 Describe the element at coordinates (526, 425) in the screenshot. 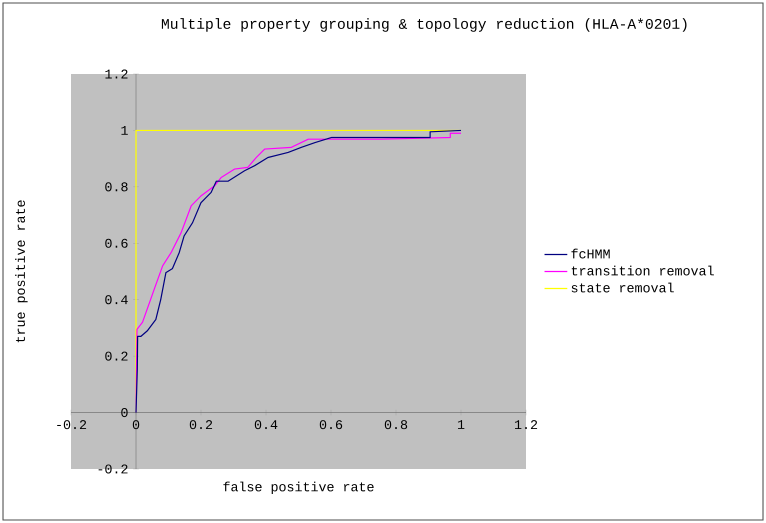

I see `x-tick-label: 1.2` at that location.